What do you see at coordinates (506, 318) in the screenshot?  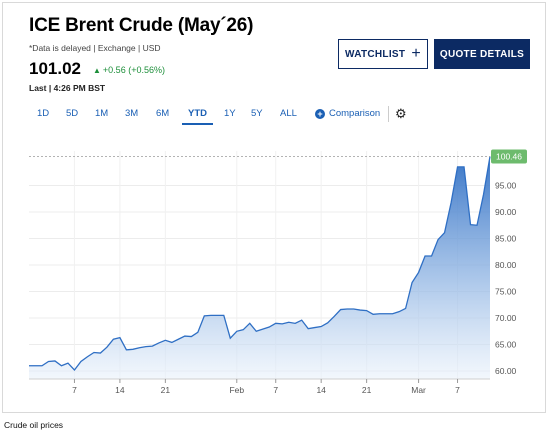 I see `y-tick-label: 70.00` at bounding box center [506, 318].